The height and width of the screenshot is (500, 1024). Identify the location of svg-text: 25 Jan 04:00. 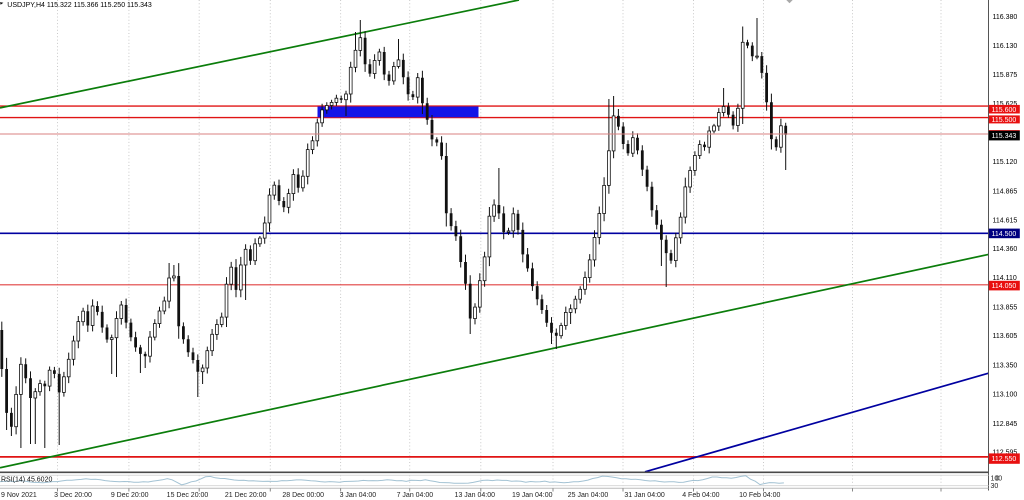
(588, 495).